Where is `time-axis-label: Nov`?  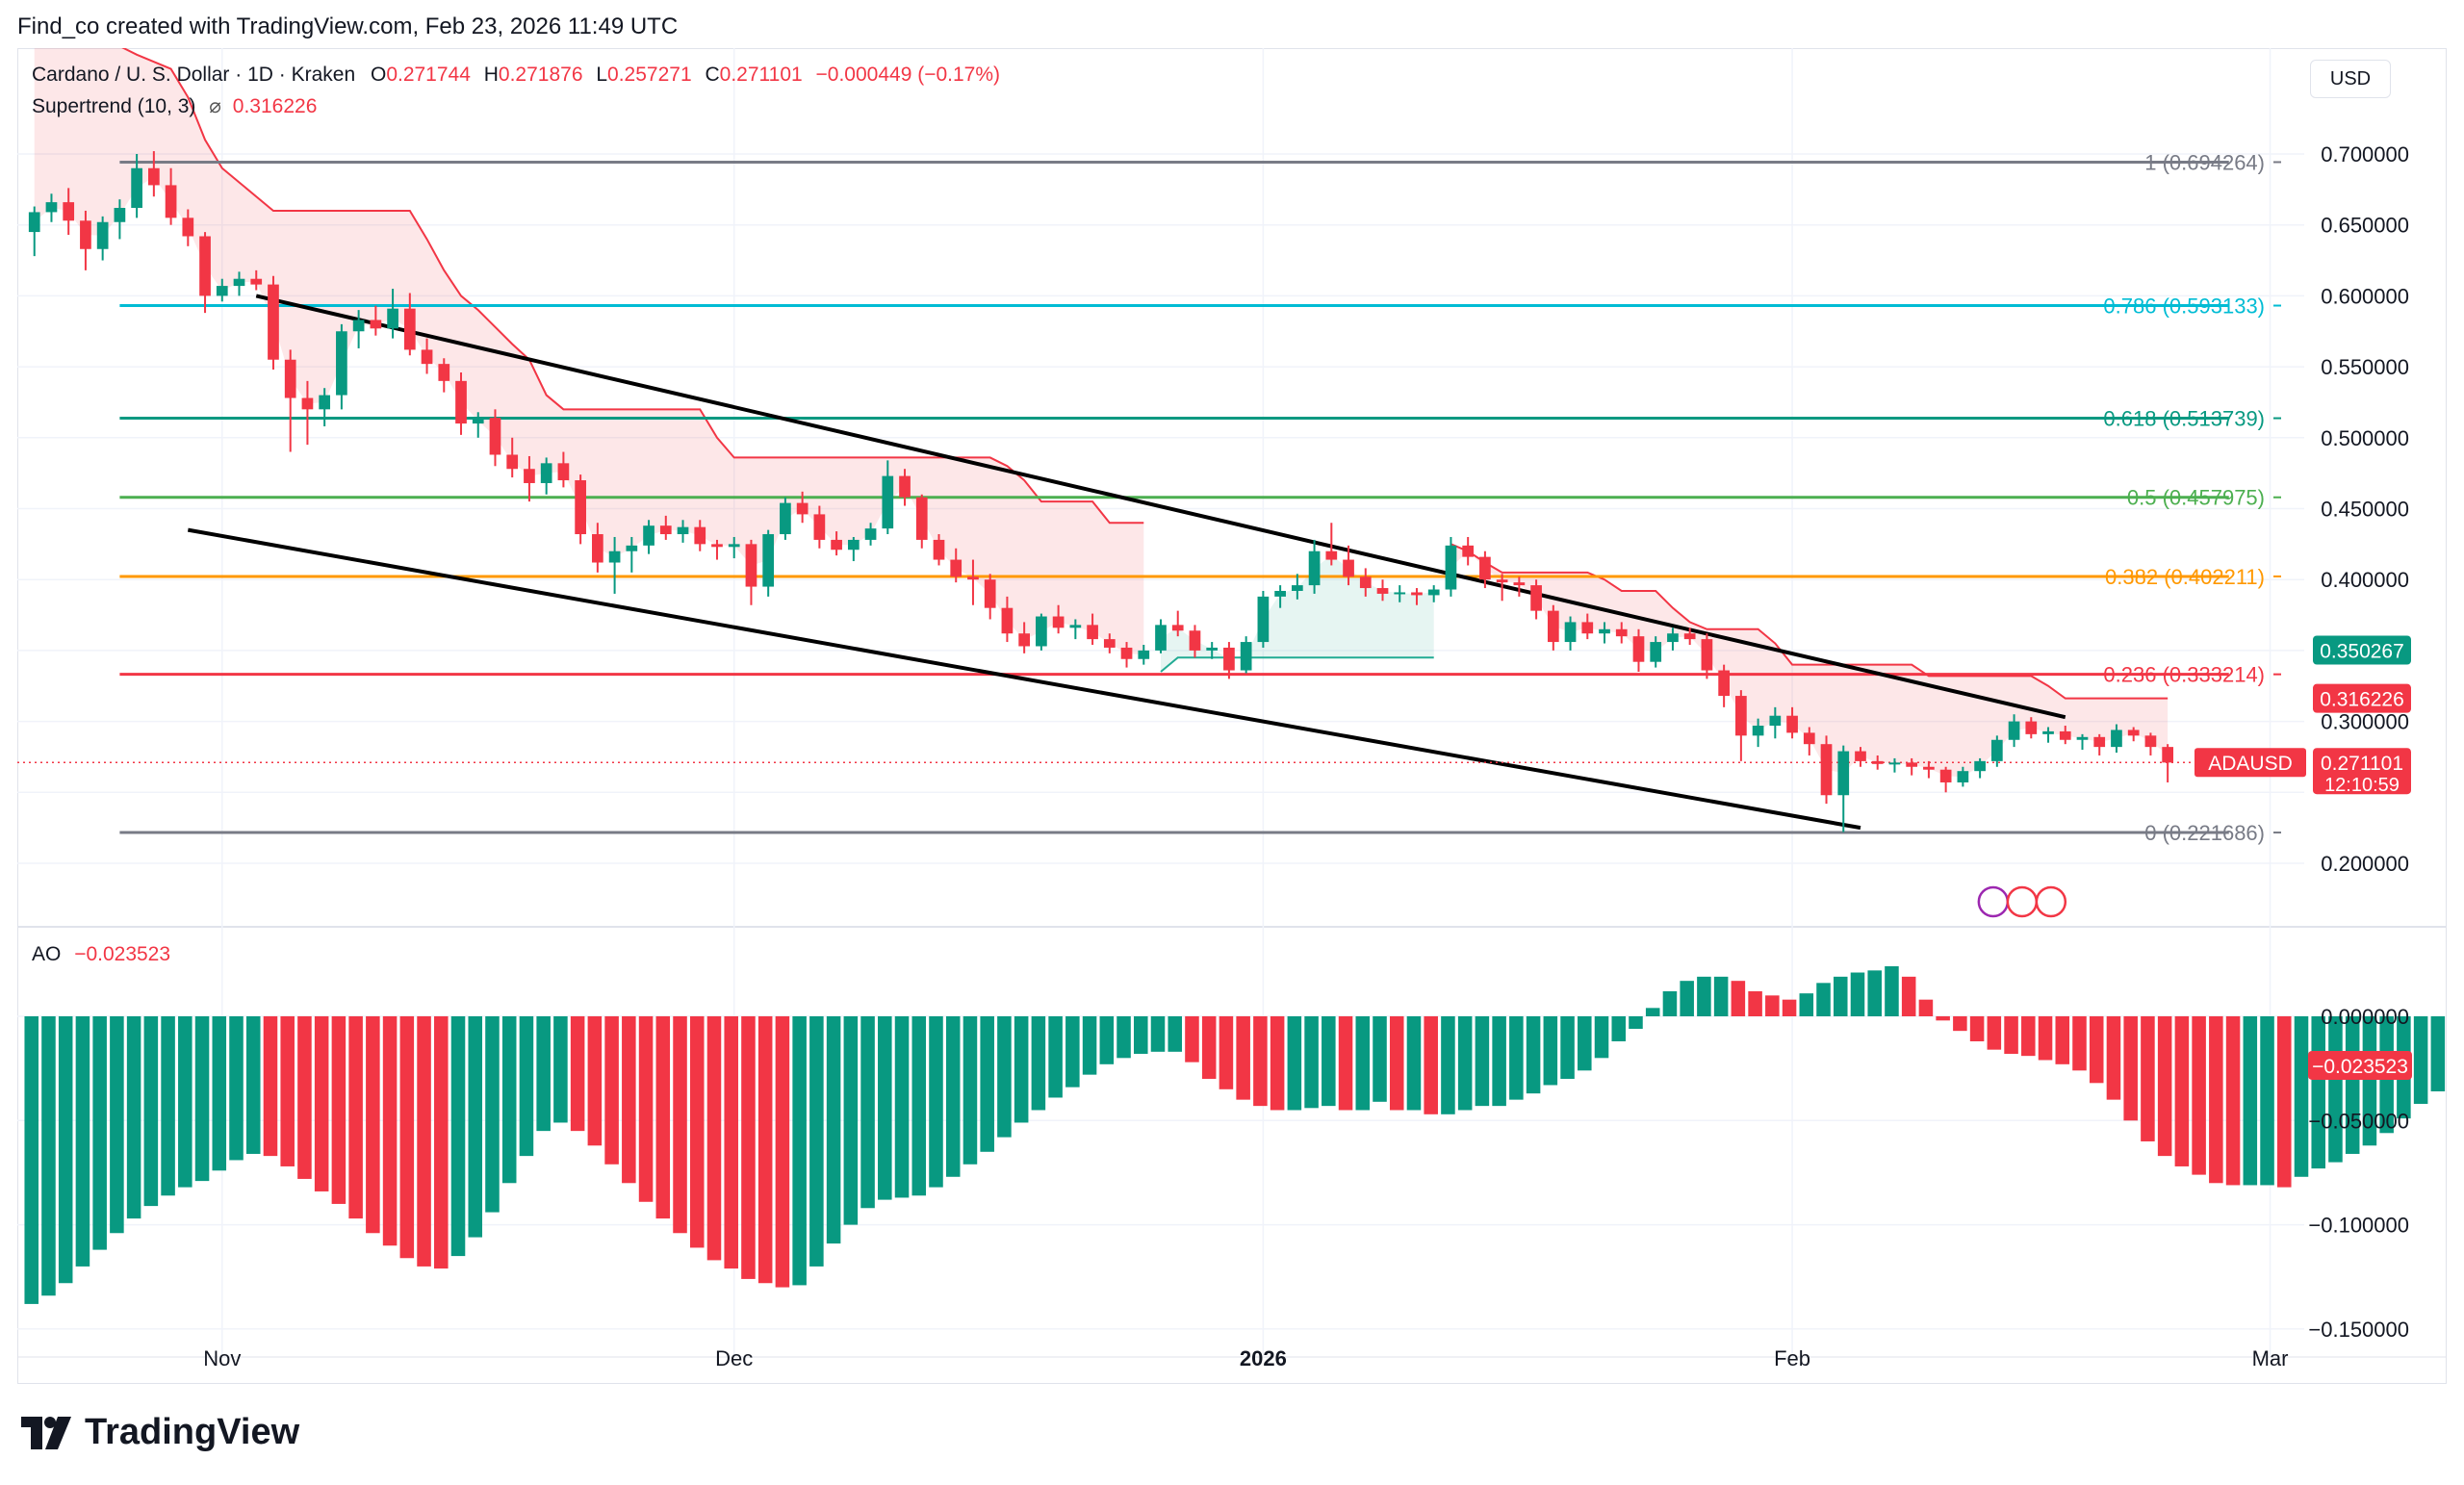
time-axis-label: Nov is located at coordinates (222, 1358).